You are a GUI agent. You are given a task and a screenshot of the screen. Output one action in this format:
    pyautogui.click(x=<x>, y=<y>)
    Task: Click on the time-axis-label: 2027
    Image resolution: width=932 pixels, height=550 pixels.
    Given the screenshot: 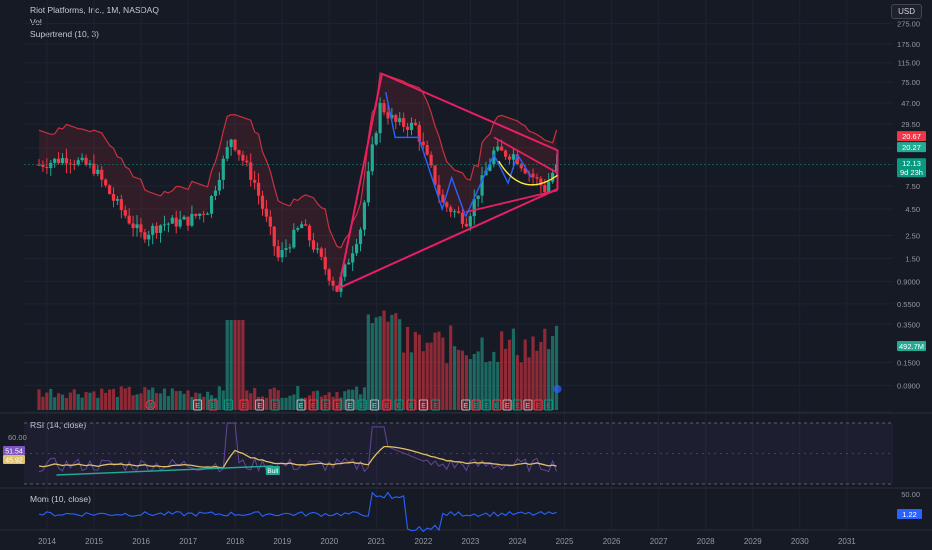 What is the action you would take?
    pyautogui.click(x=659, y=541)
    